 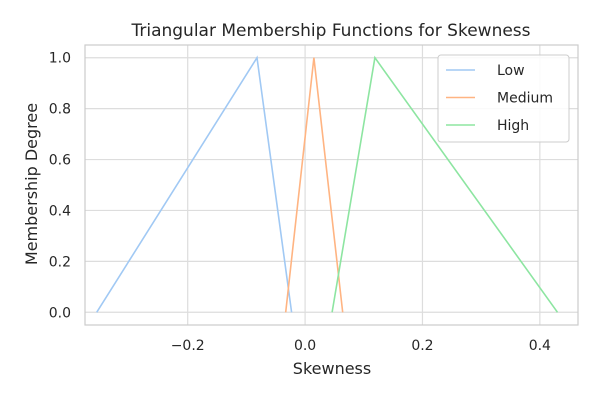 I want to click on legend-label: Low, so click(x=511, y=71).